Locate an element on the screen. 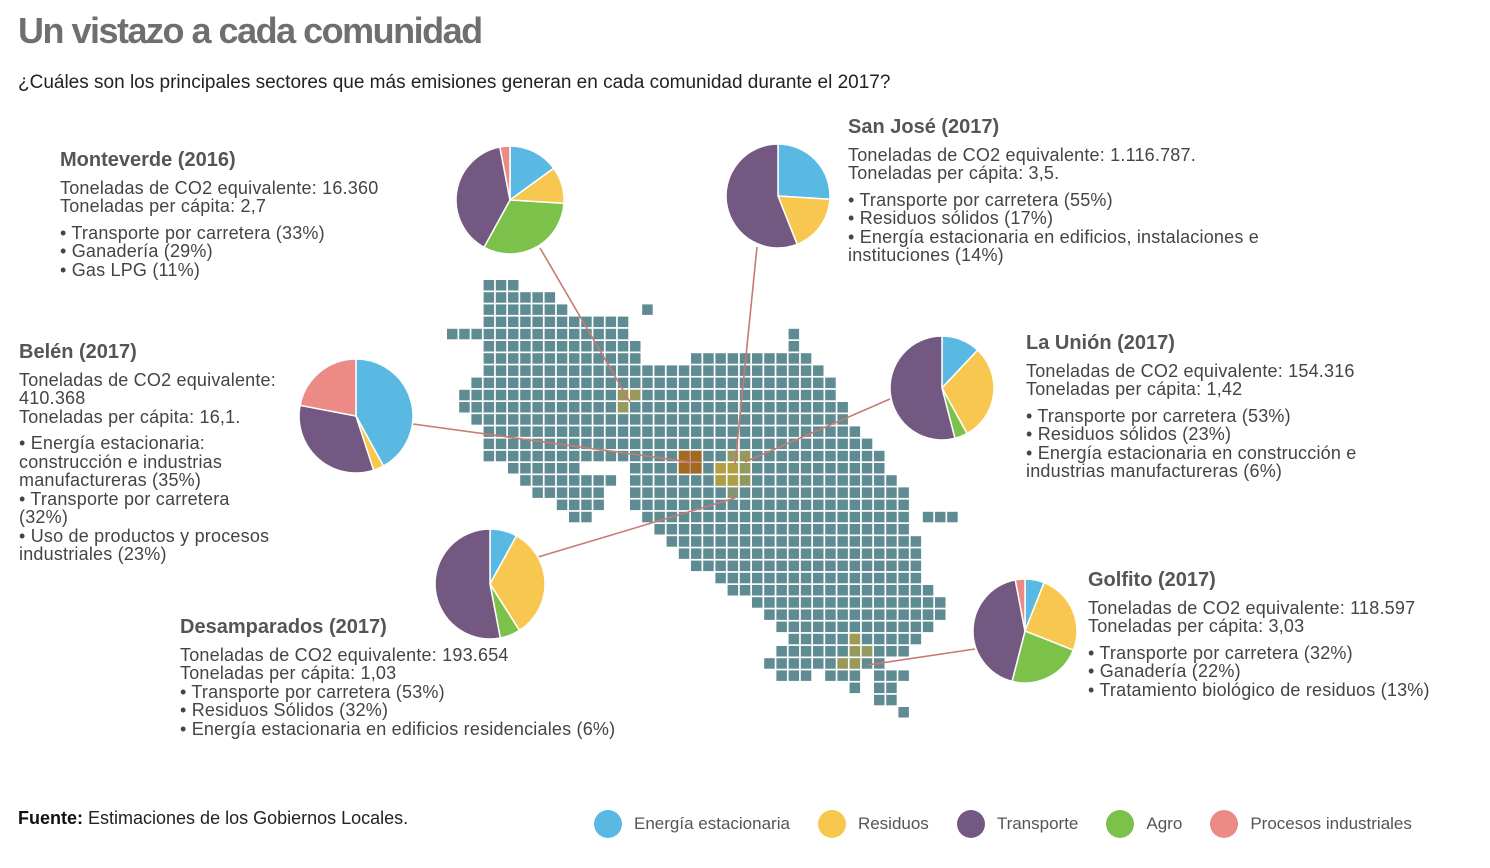 This screenshot has width=1490, height=868. pie-launion is located at coordinates (942, 388).